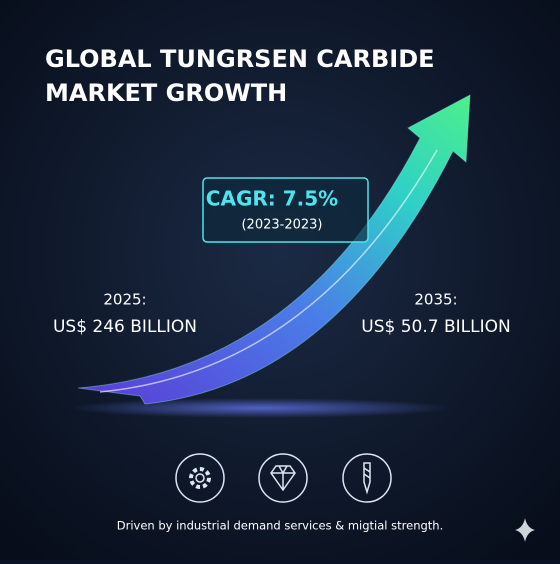 This screenshot has width=560, height=564. I want to click on end-year: 2035:, so click(435, 300).